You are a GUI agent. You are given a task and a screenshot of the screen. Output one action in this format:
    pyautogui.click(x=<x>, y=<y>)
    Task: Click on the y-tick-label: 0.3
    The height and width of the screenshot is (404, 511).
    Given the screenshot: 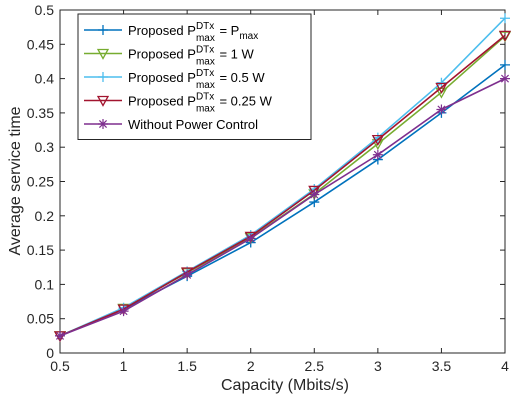 What is the action you would take?
    pyautogui.click(x=45, y=147)
    